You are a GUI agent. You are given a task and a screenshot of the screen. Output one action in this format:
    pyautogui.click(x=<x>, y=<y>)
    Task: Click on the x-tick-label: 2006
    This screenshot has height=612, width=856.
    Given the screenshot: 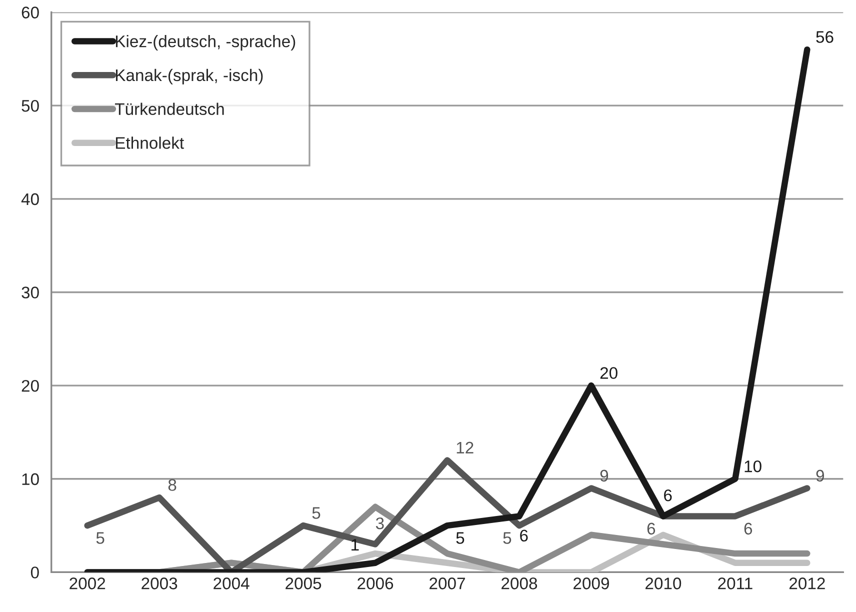 What is the action you would take?
    pyautogui.click(x=376, y=584)
    